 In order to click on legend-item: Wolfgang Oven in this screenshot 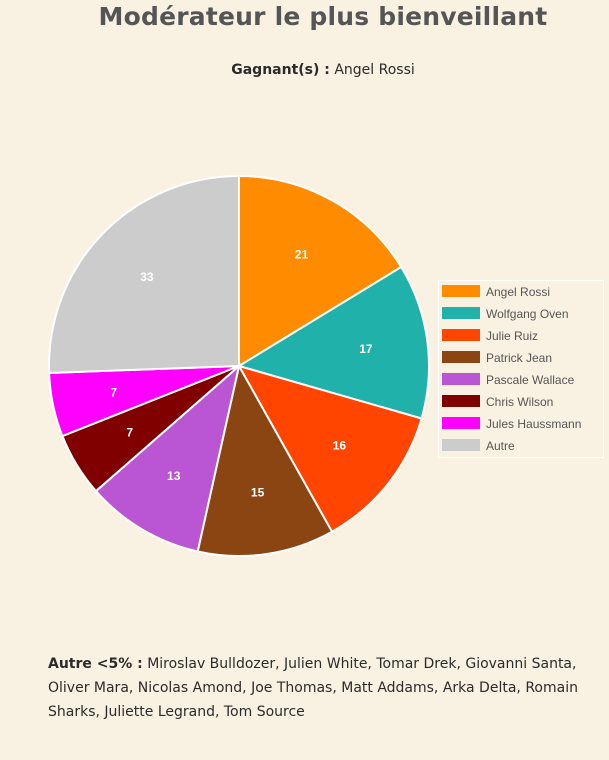, I will do `click(521, 314)`.